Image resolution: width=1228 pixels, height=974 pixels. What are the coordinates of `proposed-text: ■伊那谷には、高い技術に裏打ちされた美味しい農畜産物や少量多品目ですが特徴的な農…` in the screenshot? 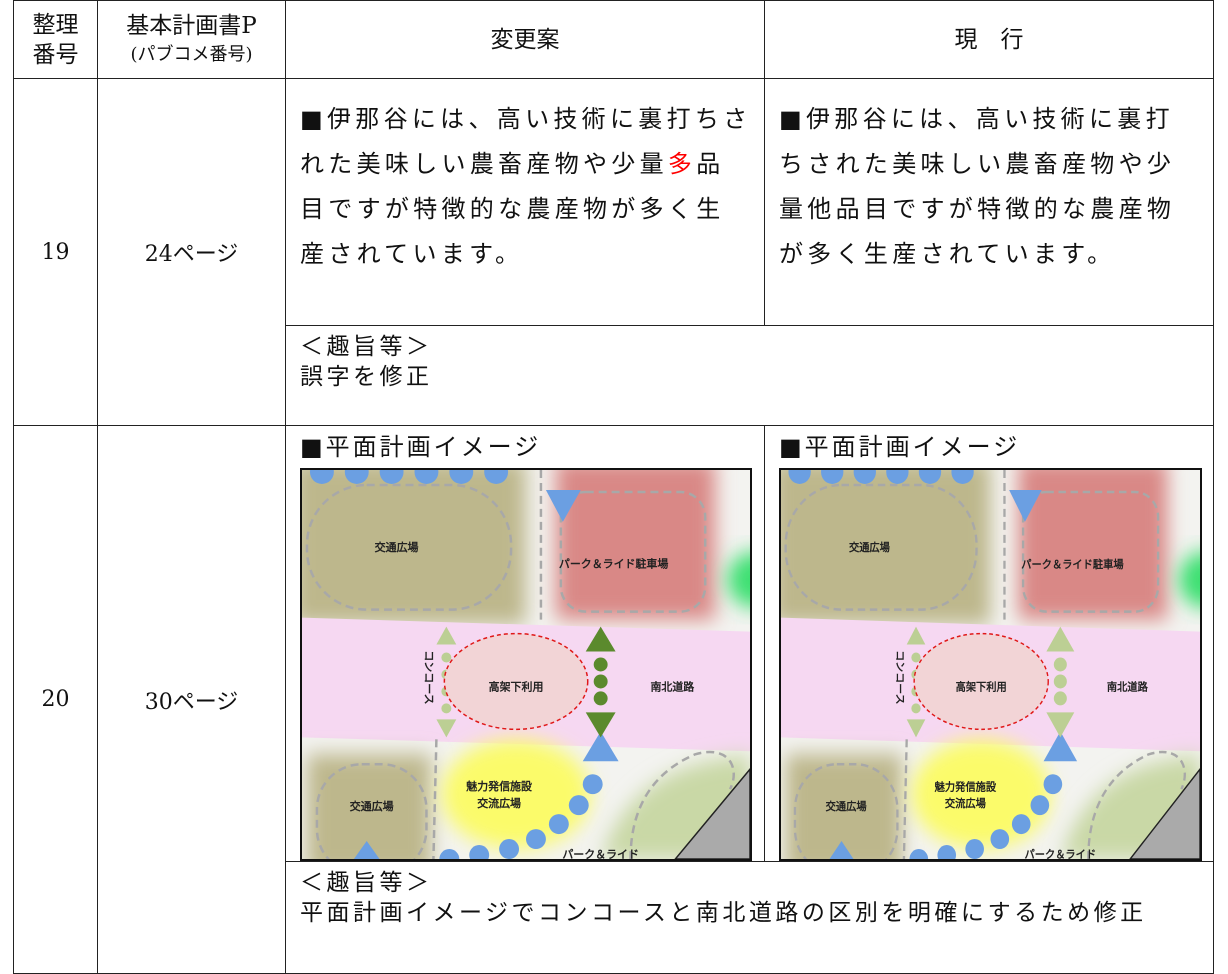 It's located at (525, 202).